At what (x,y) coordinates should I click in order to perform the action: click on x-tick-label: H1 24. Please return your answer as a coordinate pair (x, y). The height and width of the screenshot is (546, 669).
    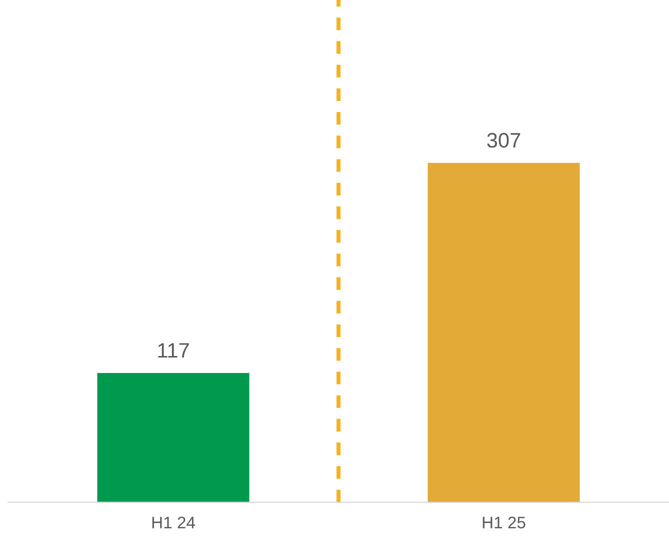
    Looking at the image, I should click on (174, 522).